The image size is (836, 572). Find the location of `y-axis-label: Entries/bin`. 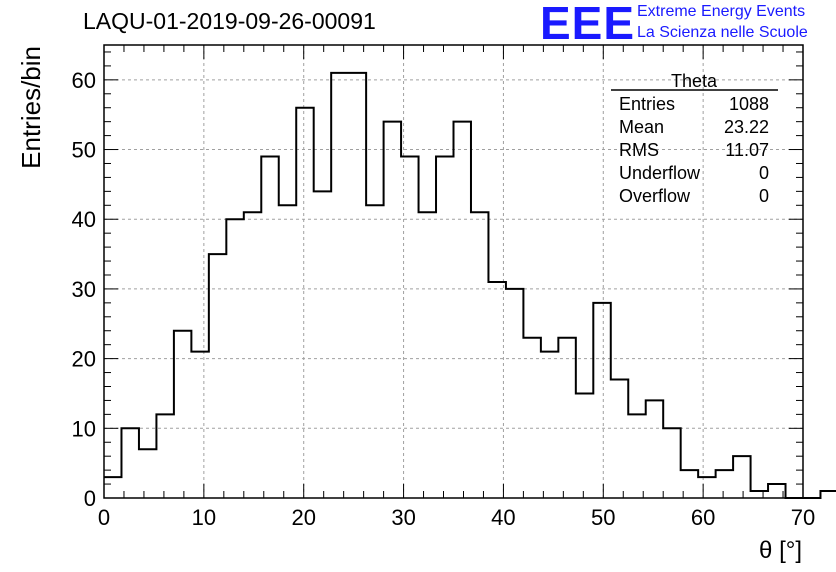

y-axis-label: Entries/bin is located at coordinates (31, 107).